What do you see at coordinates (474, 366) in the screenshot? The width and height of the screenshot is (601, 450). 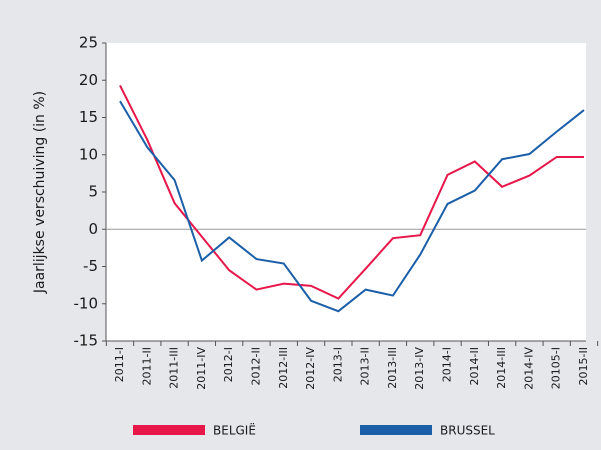 I see `x-tick-label: 2014-II` at bounding box center [474, 366].